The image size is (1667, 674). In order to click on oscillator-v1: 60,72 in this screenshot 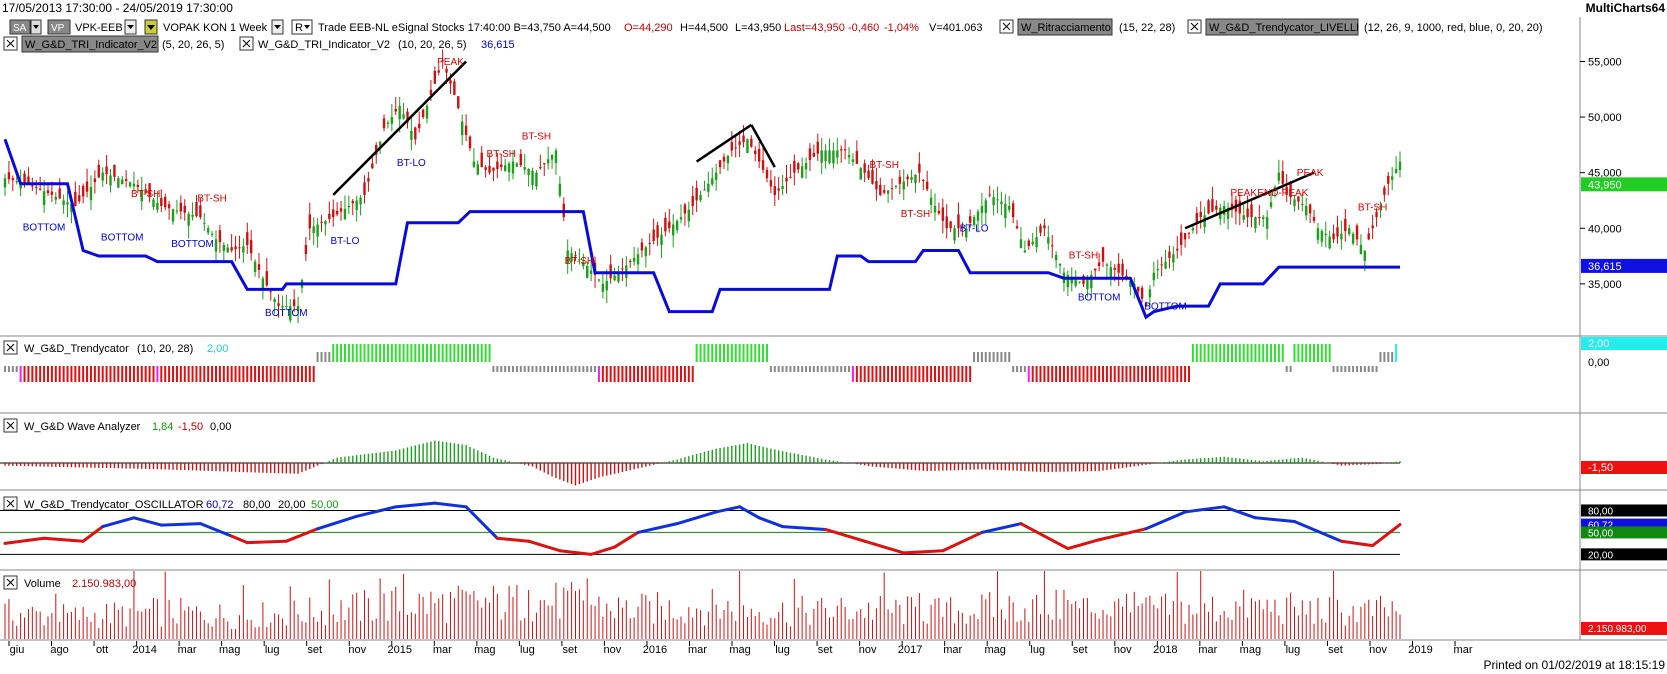, I will do `click(220, 505)`.